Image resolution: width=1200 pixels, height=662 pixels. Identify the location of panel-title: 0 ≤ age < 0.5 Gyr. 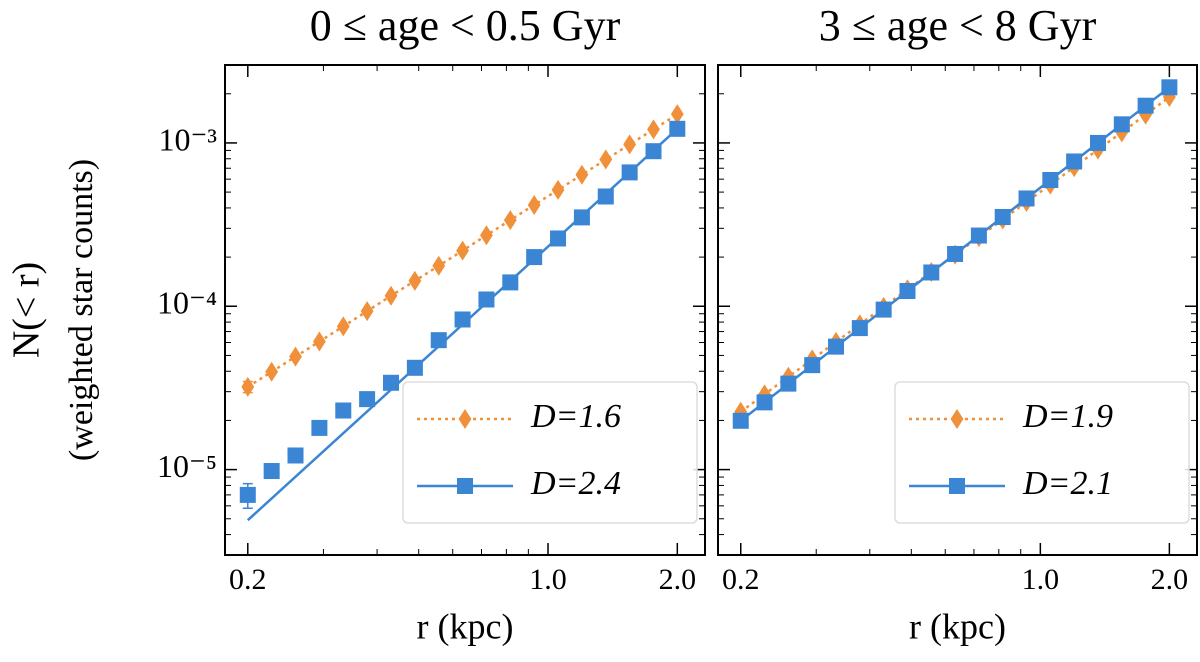
(465, 25).